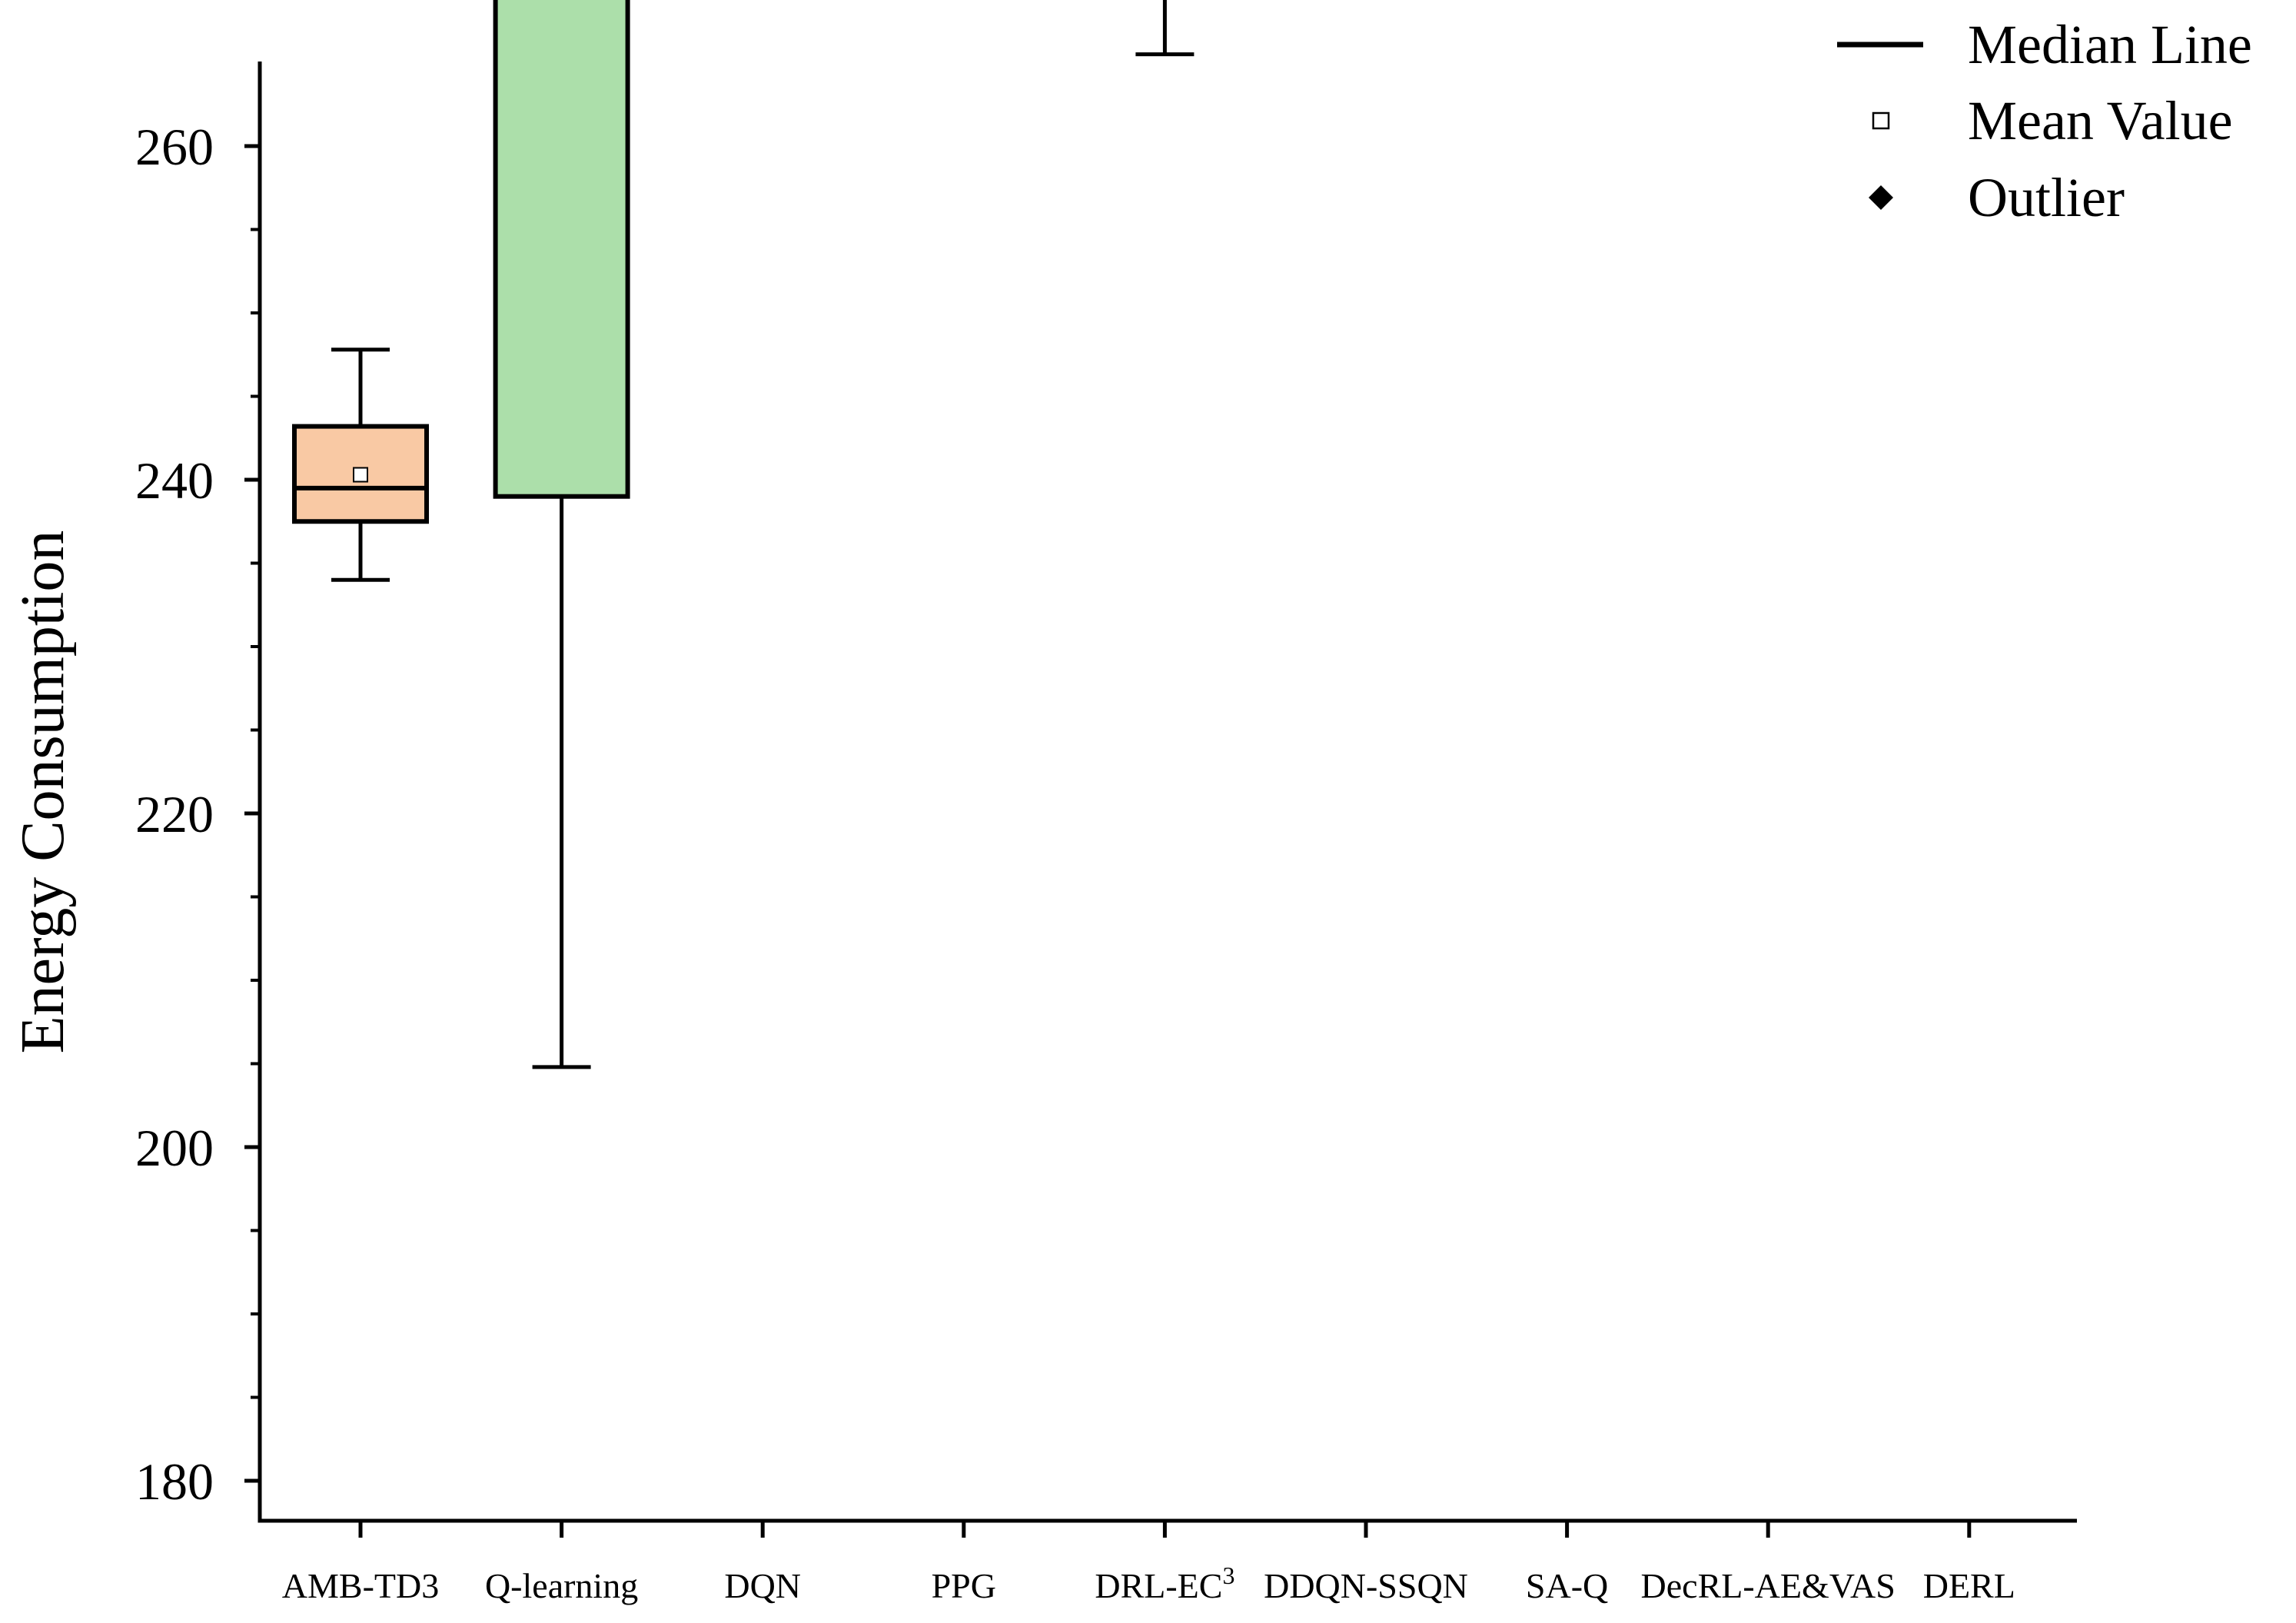 The width and height of the screenshot is (2296, 1623). I want to click on x-tick-label-text: DecRL-AE&VAS, so click(1768, 1586).